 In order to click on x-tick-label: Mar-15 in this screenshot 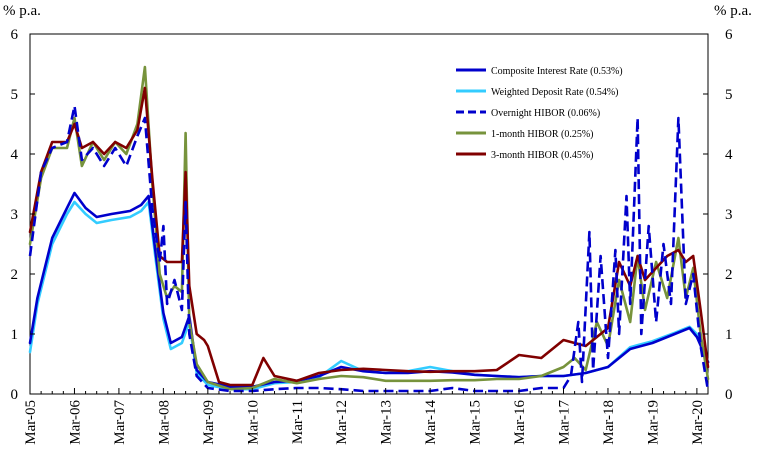, I will do `click(476, 422)`.